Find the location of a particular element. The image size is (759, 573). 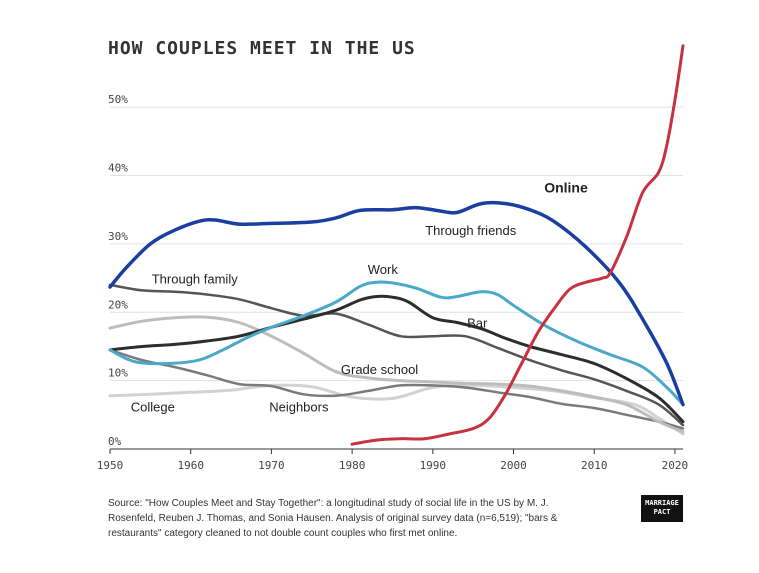

series-label-online: Online is located at coordinates (566, 188).